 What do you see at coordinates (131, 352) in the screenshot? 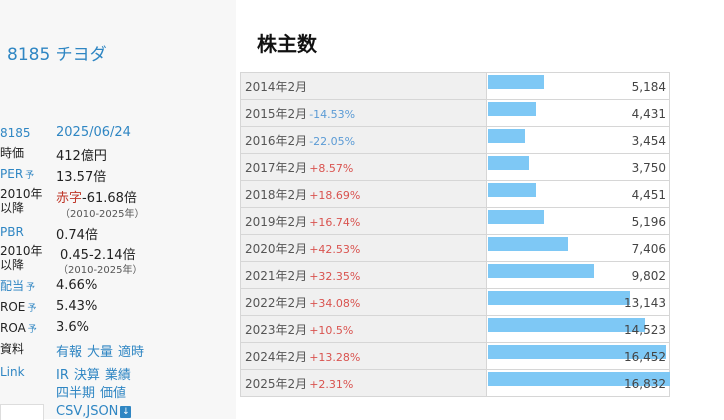
I see `doc-link-tekiji: 適時` at bounding box center [131, 352].